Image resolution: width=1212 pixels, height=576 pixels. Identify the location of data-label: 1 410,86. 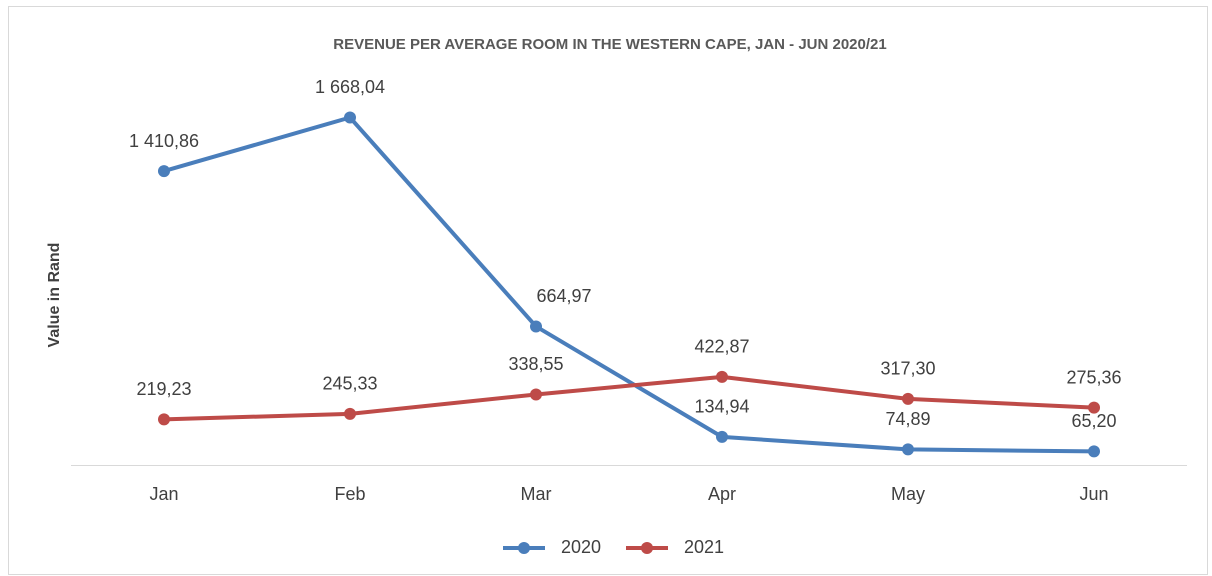
(164, 141).